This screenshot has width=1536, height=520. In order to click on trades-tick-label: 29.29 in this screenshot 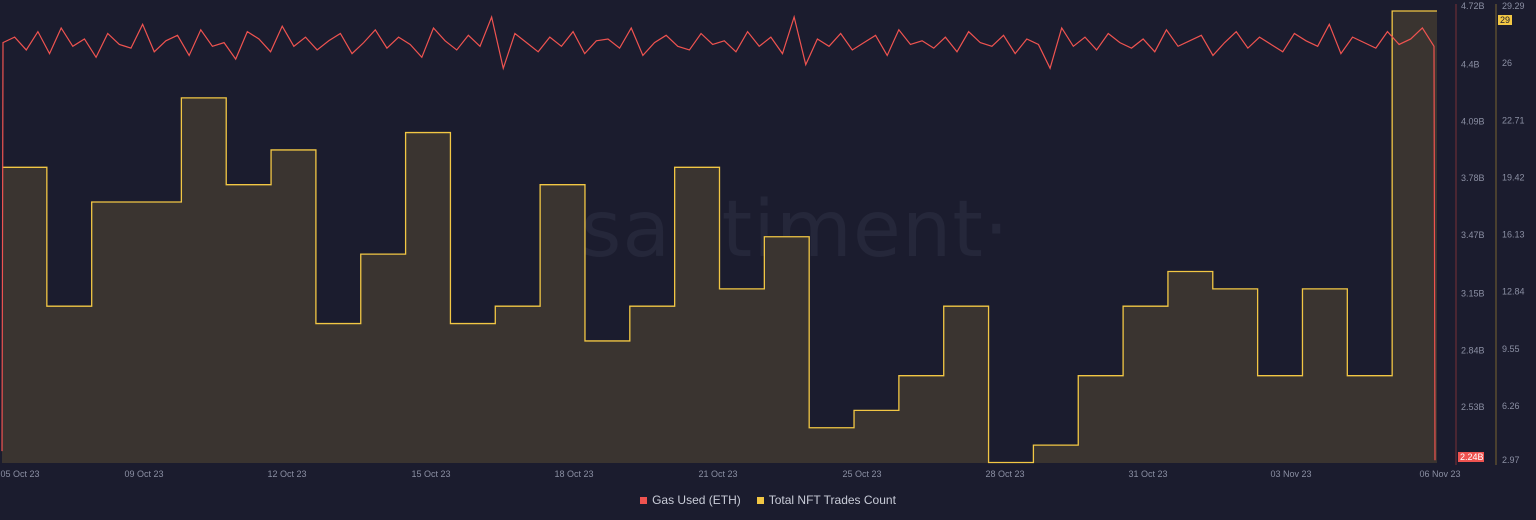, I will do `click(1513, 6)`.